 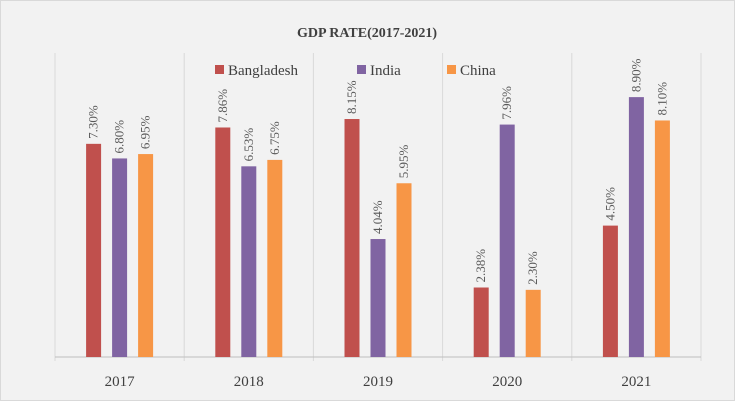 What do you see at coordinates (223, 242) in the screenshot?
I see `bar-bangladesh-2018` at bounding box center [223, 242].